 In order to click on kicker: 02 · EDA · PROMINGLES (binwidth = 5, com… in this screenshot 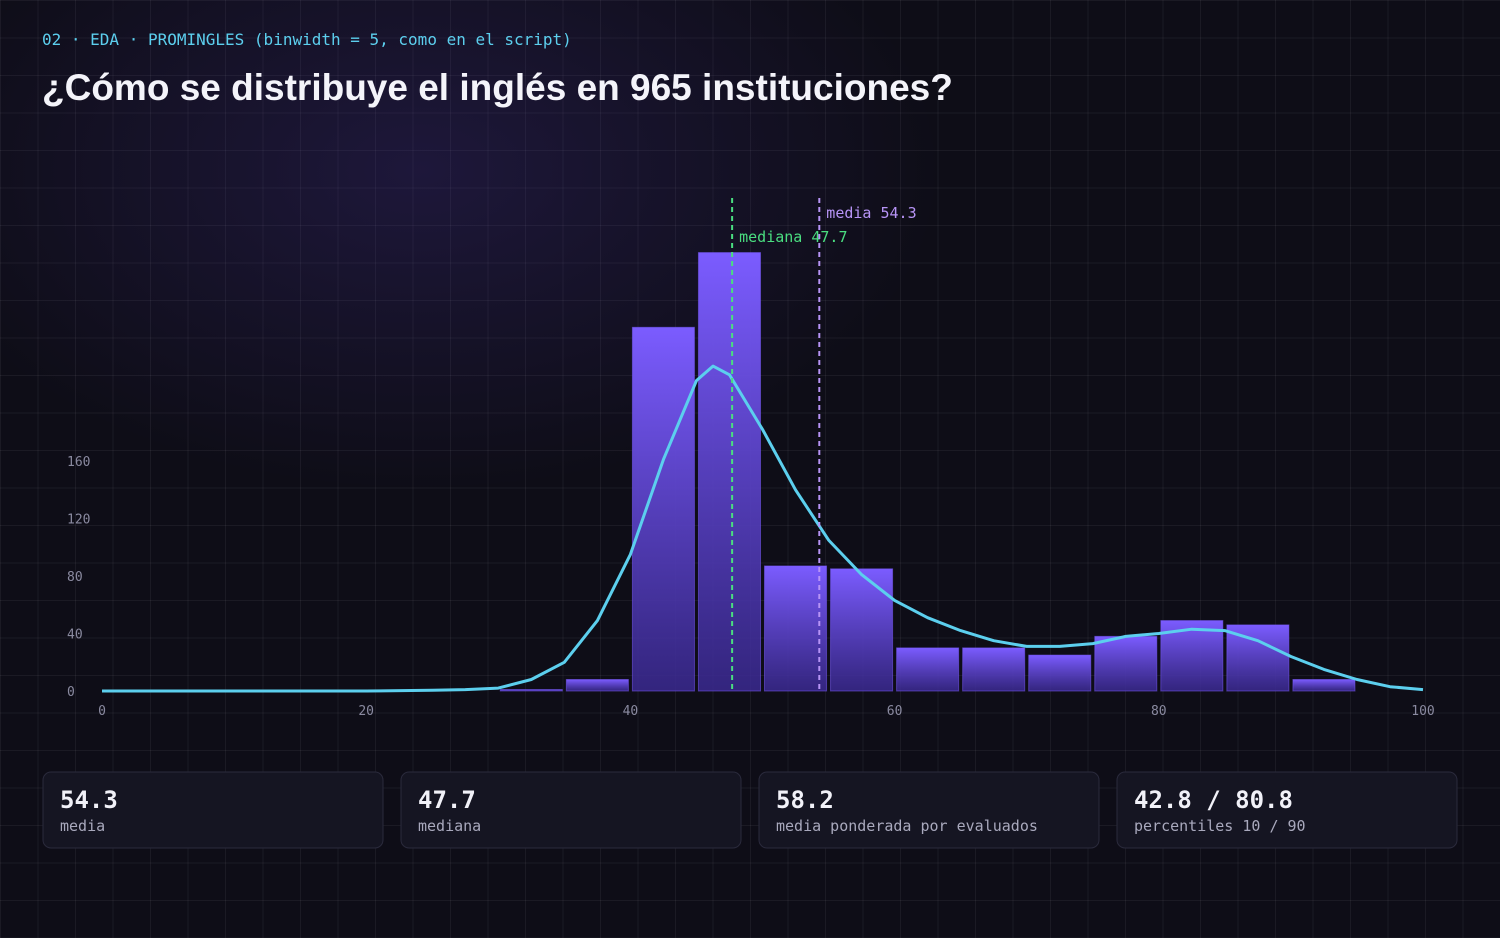, I will do `click(307, 39)`.